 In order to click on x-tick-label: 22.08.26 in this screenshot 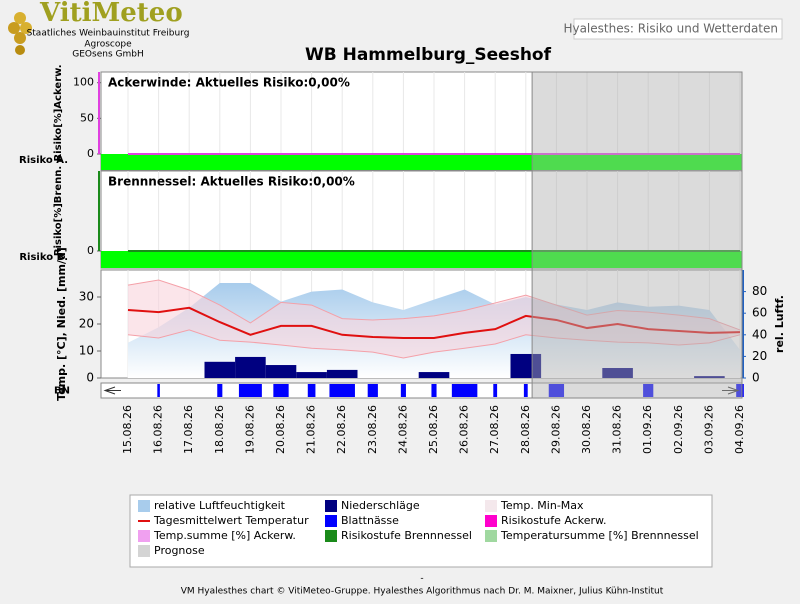, I will do `click(341, 429)`.